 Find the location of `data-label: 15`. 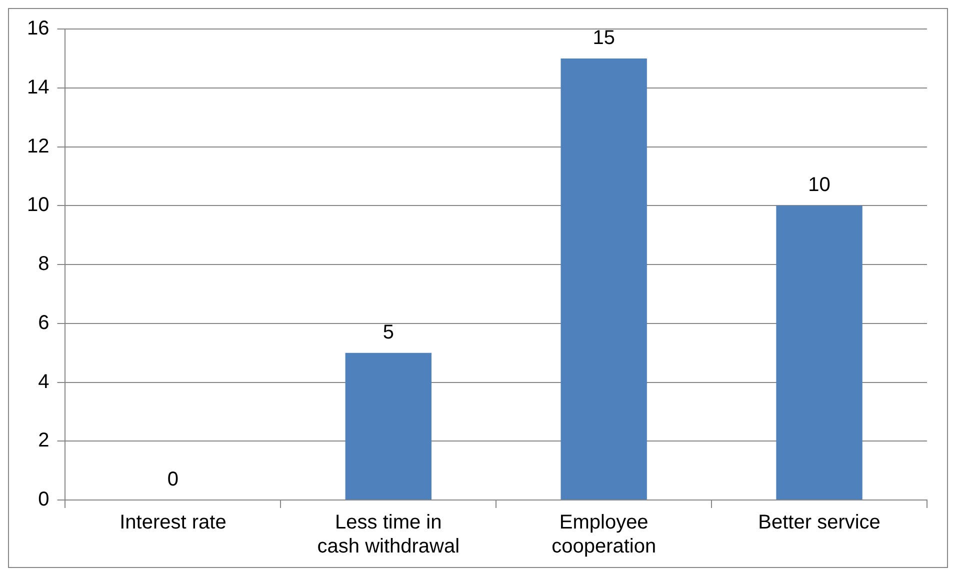

data-label: 15 is located at coordinates (603, 37).